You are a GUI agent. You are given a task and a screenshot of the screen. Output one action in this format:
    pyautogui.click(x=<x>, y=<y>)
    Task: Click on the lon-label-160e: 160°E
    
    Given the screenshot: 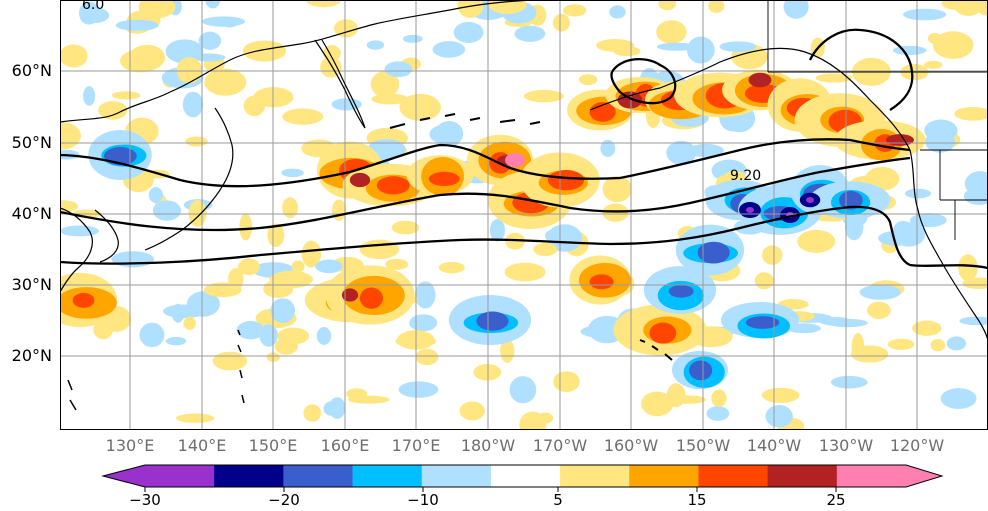 What is the action you would take?
    pyautogui.click(x=345, y=445)
    